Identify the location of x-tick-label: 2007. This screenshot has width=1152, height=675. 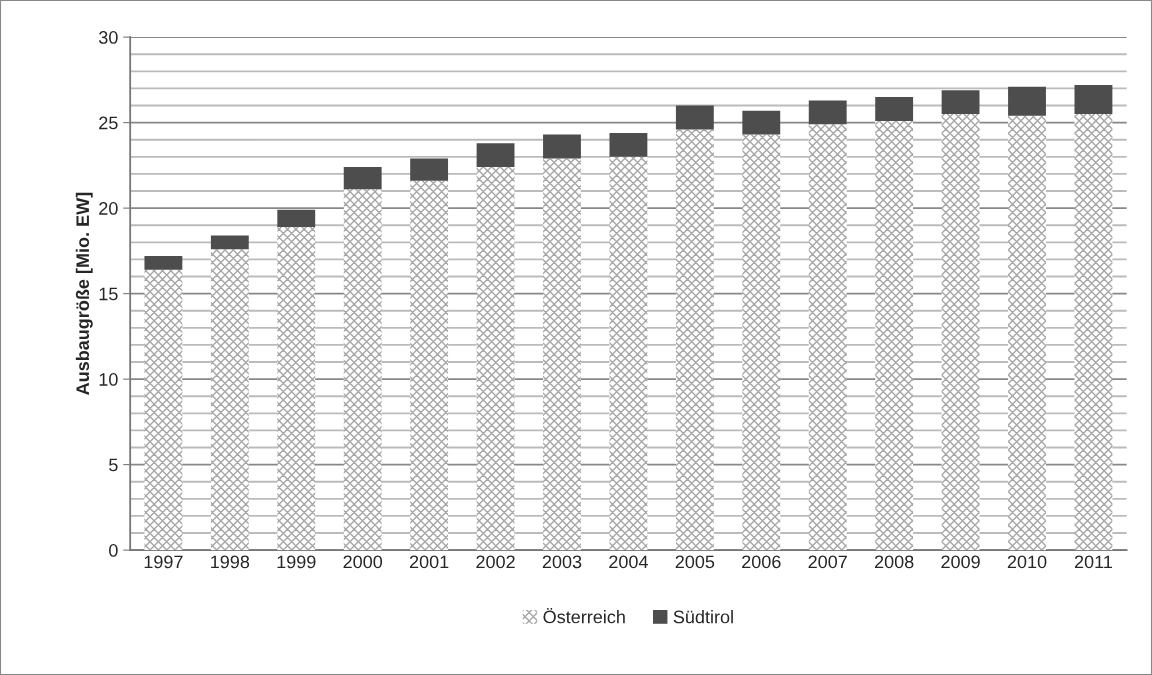
(827, 562).